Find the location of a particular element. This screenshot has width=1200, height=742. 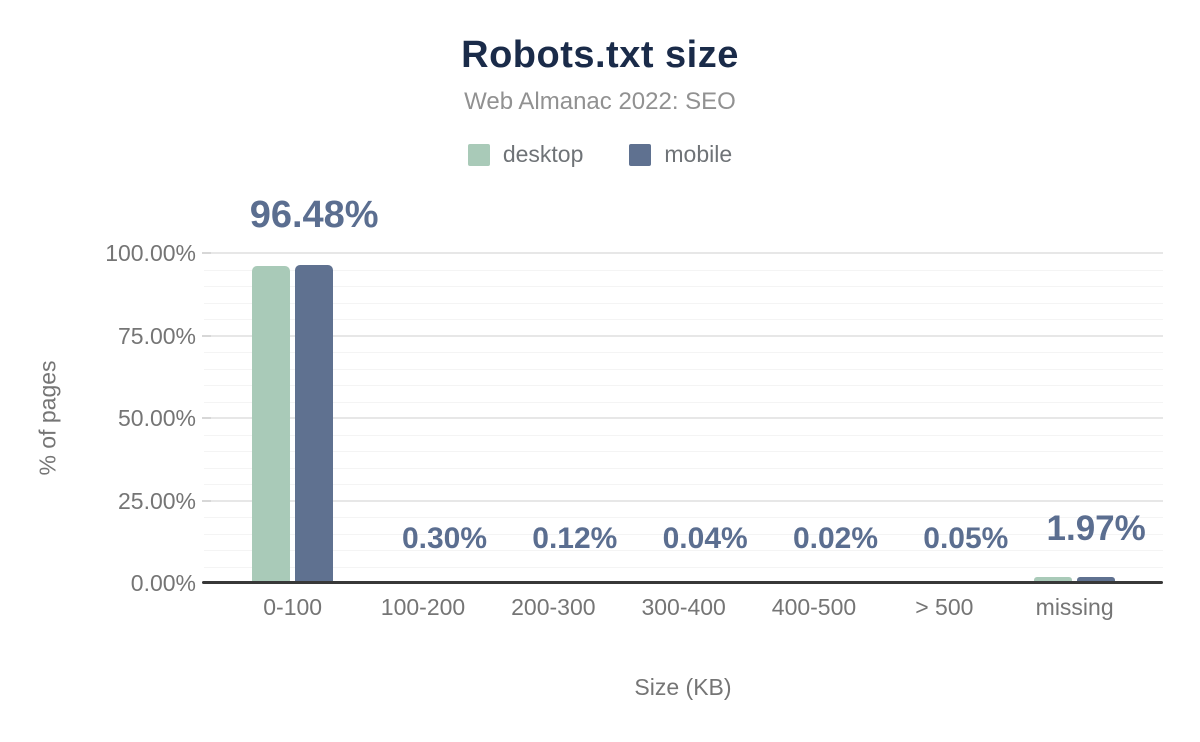

y-tick-label: 25.00% is located at coordinates (156, 500).